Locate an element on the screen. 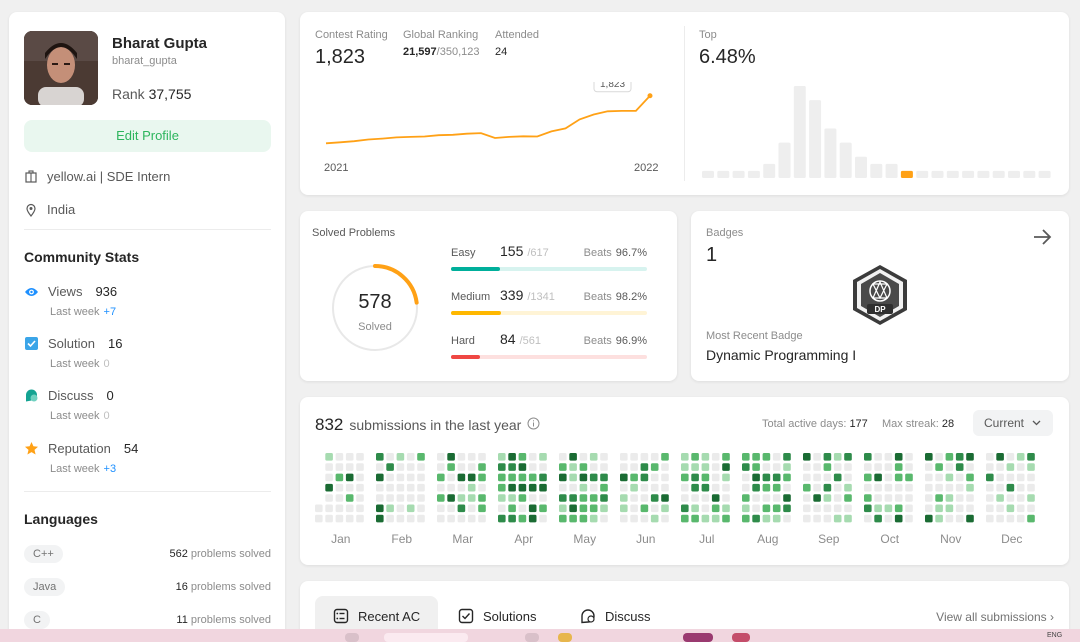 Image resolution: width=1080 pixels, height=642 pixels. edit-profile-button: Edit Profile is located at coordinates (147, 136).